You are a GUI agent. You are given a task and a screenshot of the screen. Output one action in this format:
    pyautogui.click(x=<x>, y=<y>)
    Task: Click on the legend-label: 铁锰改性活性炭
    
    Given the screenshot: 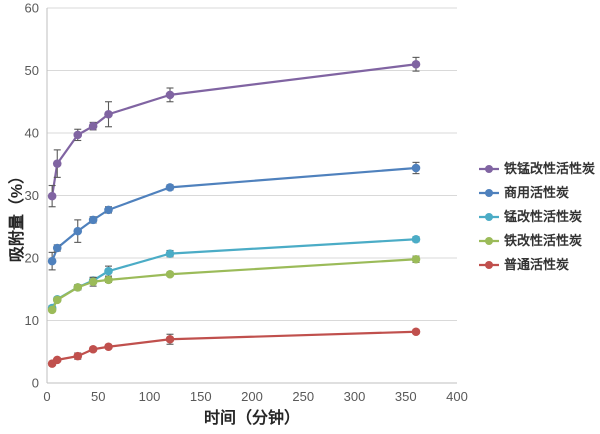 What is the action you would take?
    pyautogui.click(x=550, y=168)
    